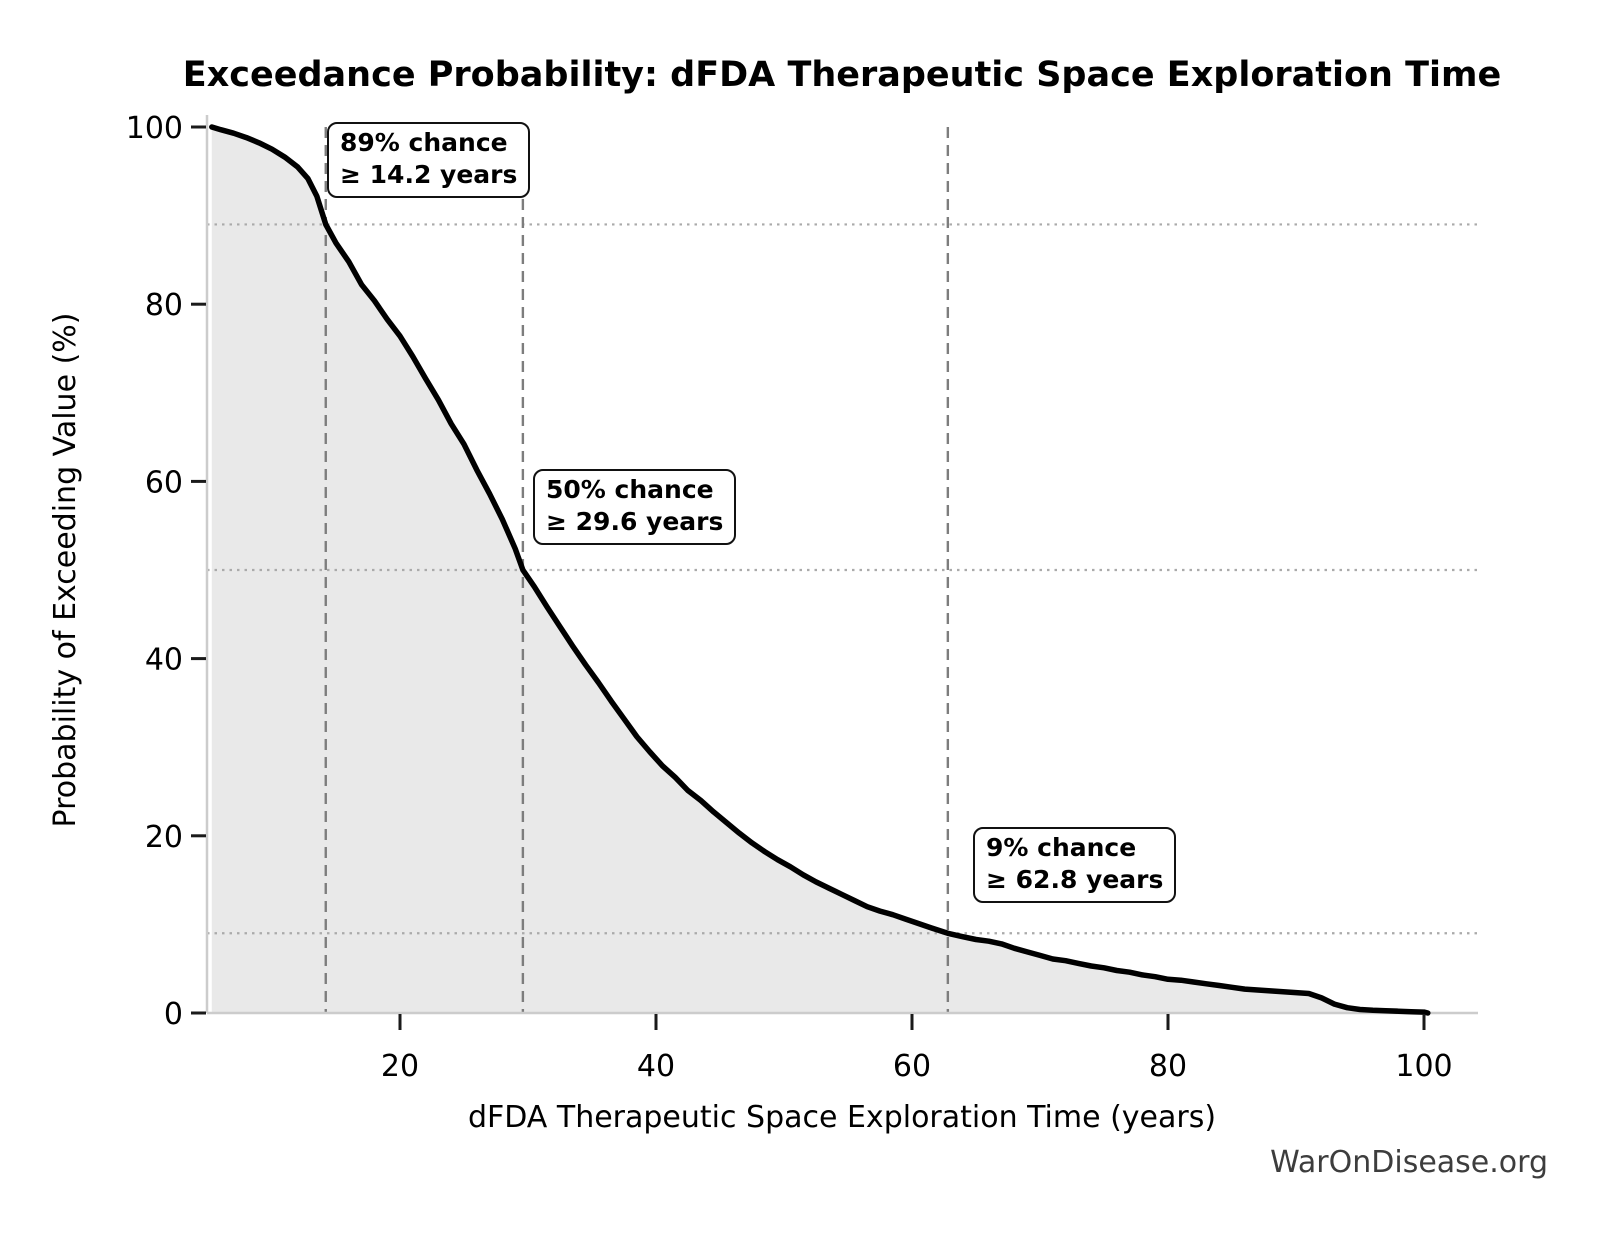  What do you see at coordinates (1075, 879) in the screenshot?
I see `annotation-line2: ≥ 62.8 years` at bounding box center [1075, 879].